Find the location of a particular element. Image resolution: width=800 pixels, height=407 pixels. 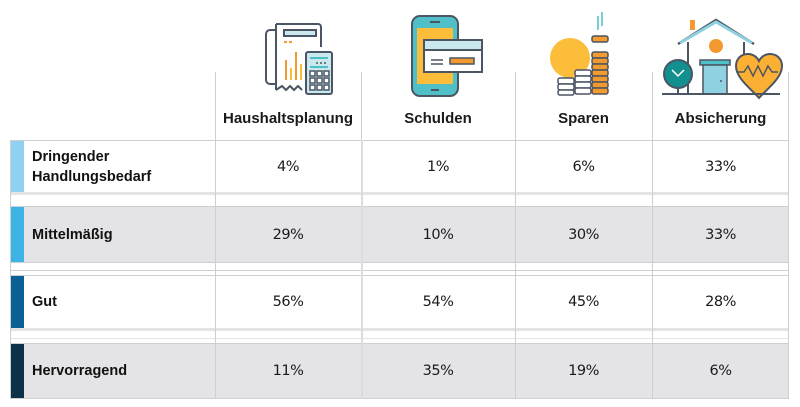

column-header-sparen: Sparen is located at coordinates (583, 118).